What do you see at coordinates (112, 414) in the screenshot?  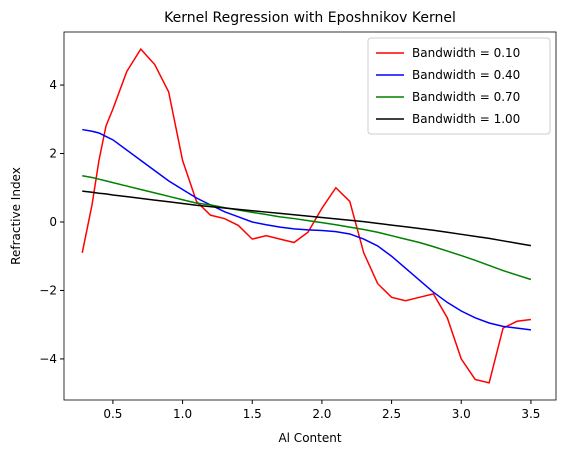 I see `x-tick-label: 0.5` at bounding box center [112, 414].